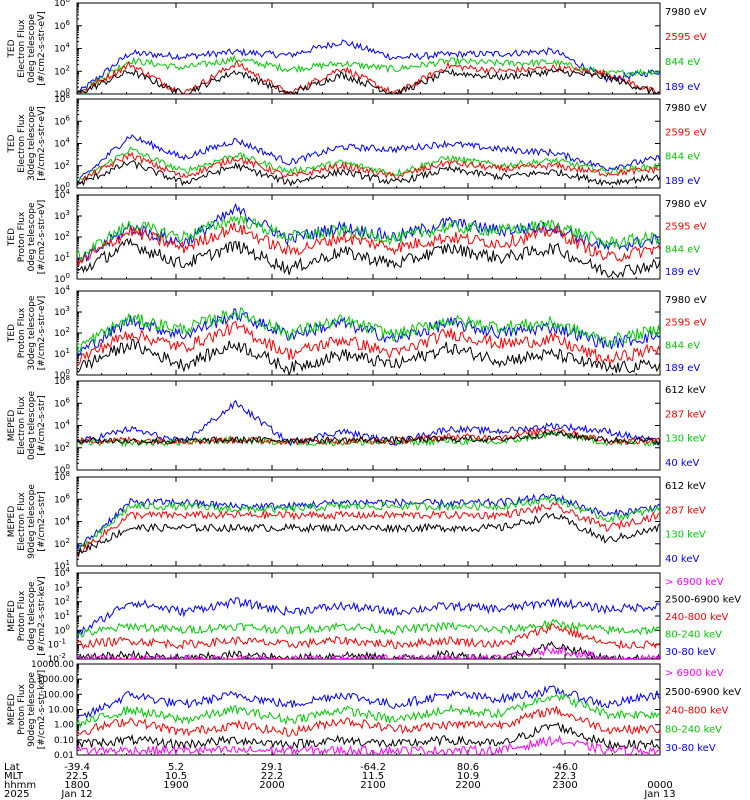 The height and width of the screenshot is (800, 750). What do you see at coordinates (368, 535) in the screenshot?
I see `series-trace-612-kev` at bounding box center [368, 535].